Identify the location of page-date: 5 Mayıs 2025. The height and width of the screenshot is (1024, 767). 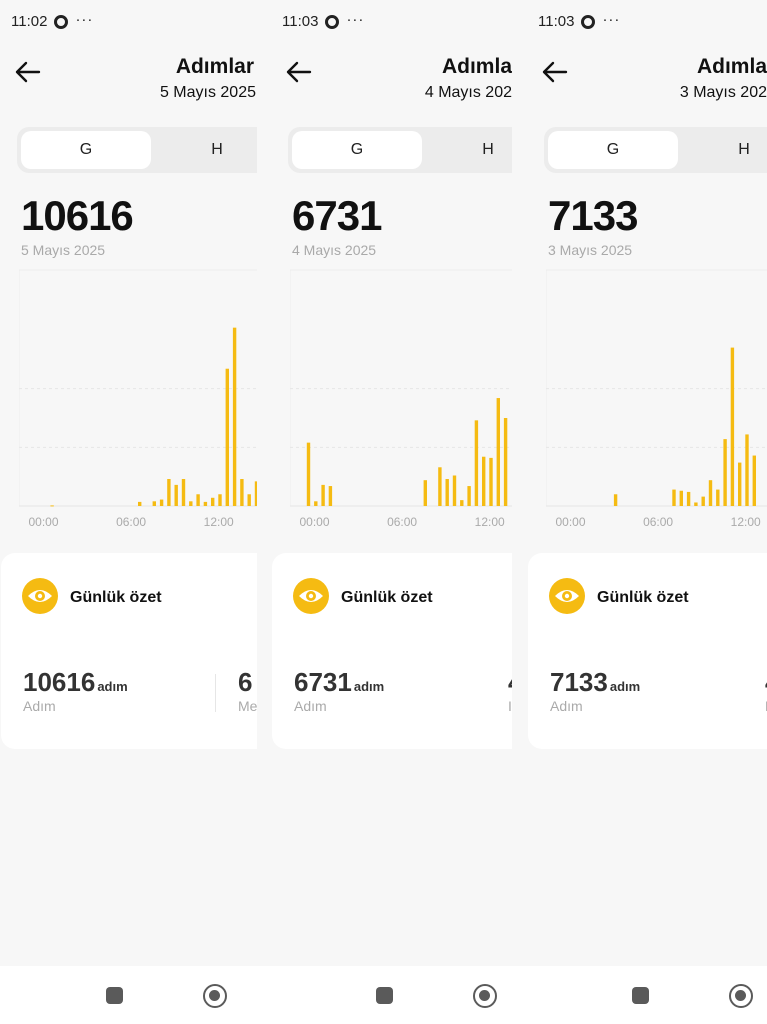
(207, 92).